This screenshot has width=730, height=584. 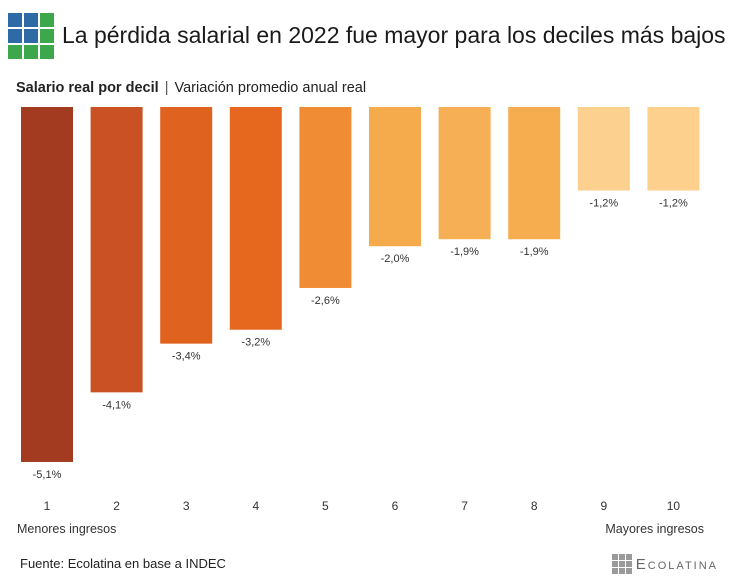 What do you see at coordinates (395, 506) in the screenshot?
I see `tick-label-decil-6: 6` at bounding box center [395, 506].